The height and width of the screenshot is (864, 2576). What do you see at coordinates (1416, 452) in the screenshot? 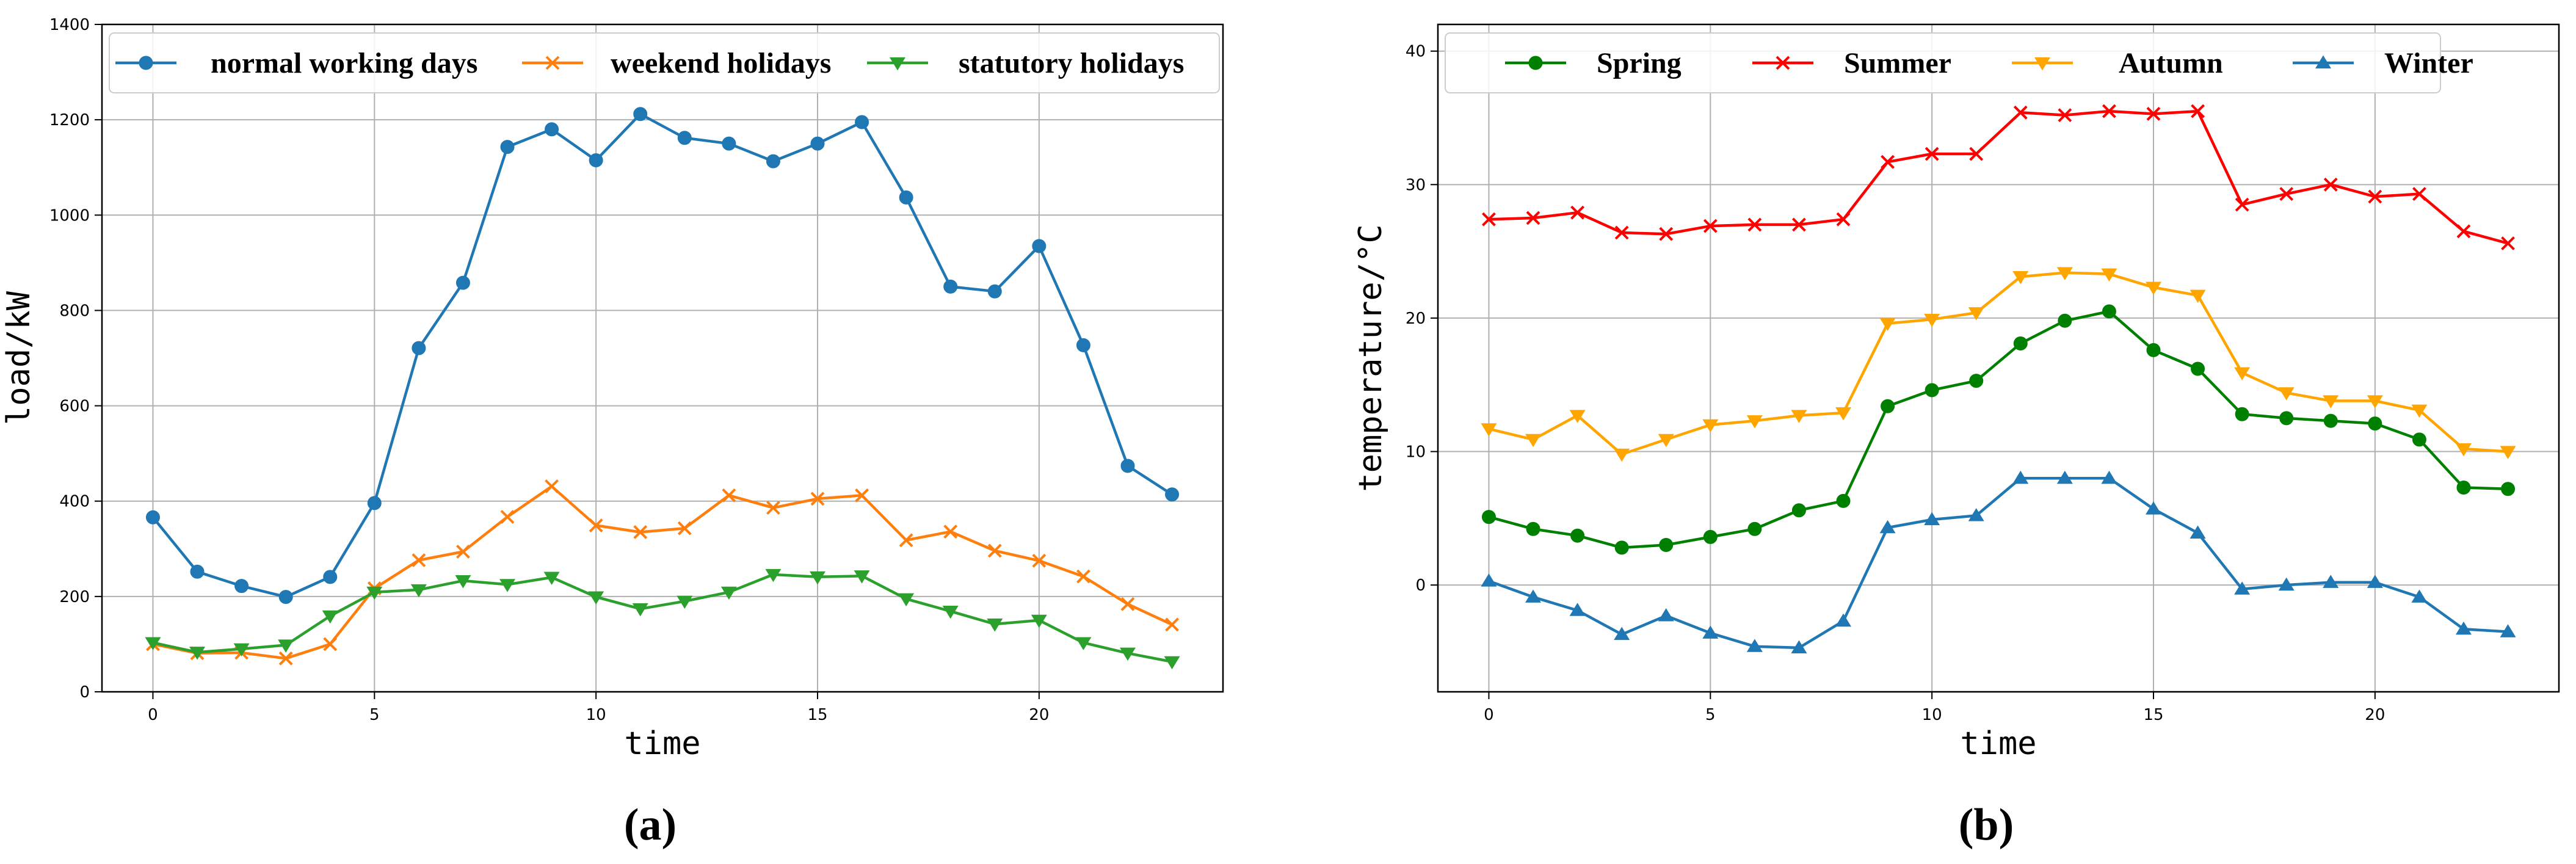
I see `y-tick-label: 10` at bounding box center [1416, 452].